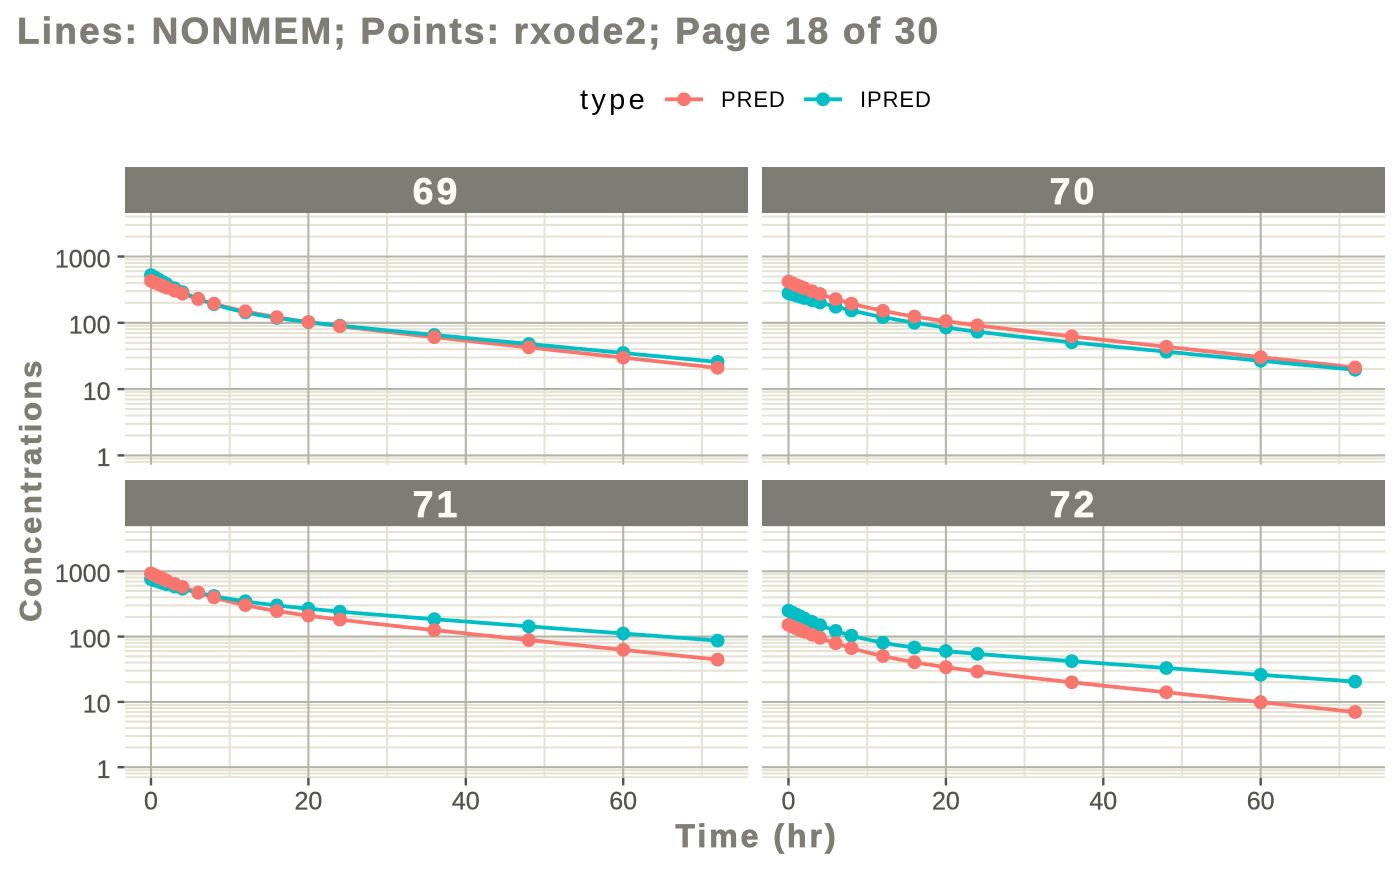 The width and height of the screenshot is (1400, 870). I want to click on svg-text: 69, so click(437, 191).